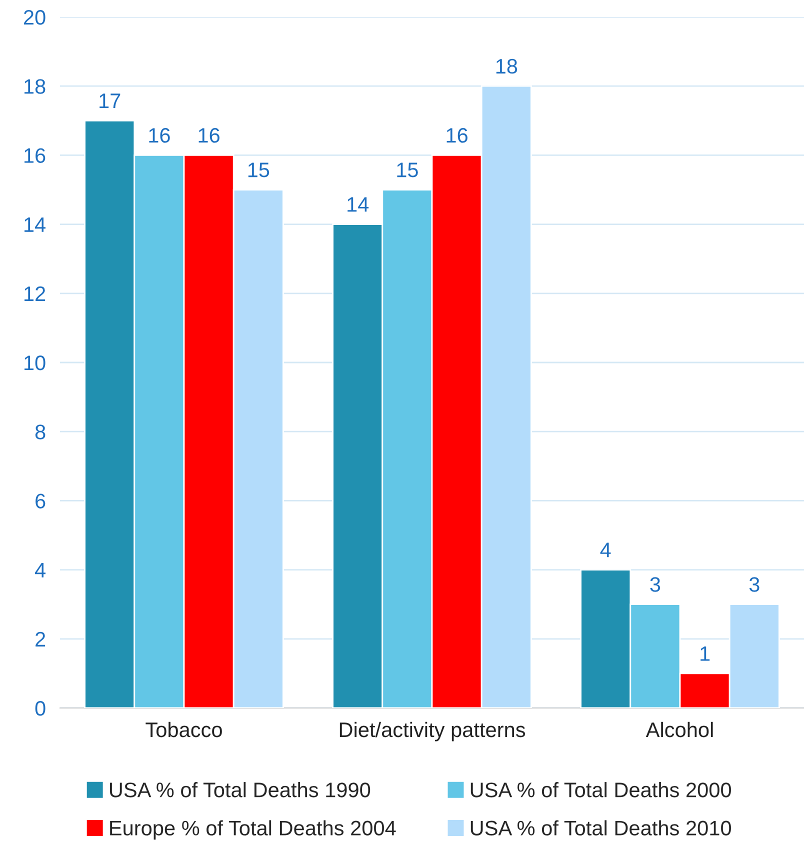 This screenshot has height=843, width=804. What do you see at coordinates (110, 101) in the screenshot?
I see `data-label: 17` at bounding box center [110, 101].